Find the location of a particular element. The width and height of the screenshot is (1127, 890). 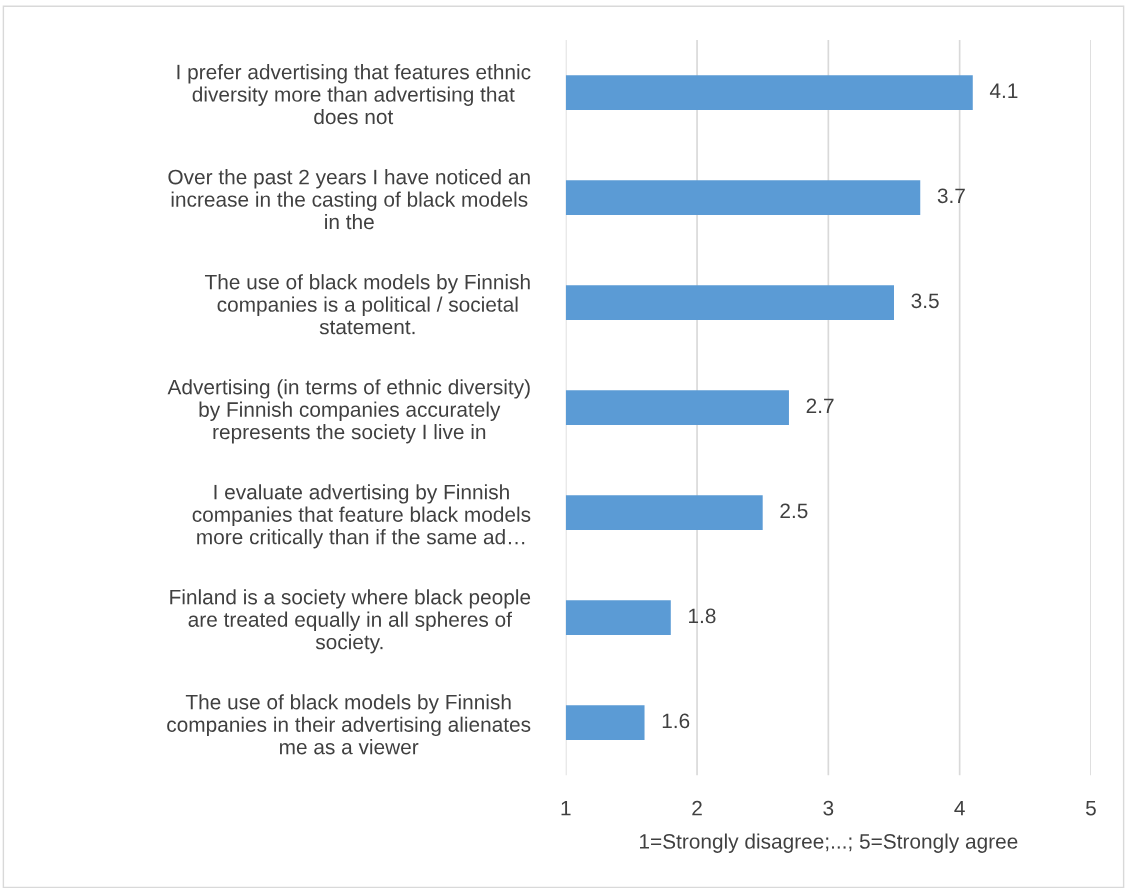

x-tick-label: 5 is located at coordinates (1090, 808).